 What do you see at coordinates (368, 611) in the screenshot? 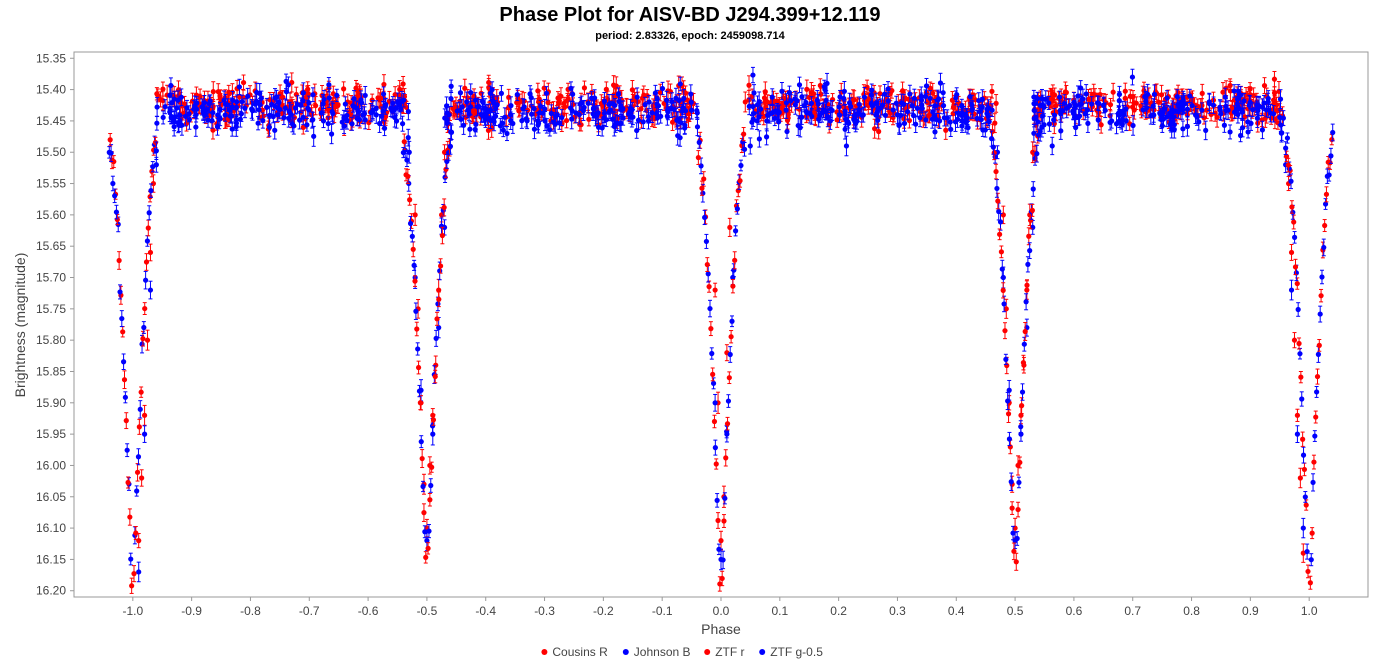
I see `x-tick-label: -0.6` at bounding box center [368, 611].